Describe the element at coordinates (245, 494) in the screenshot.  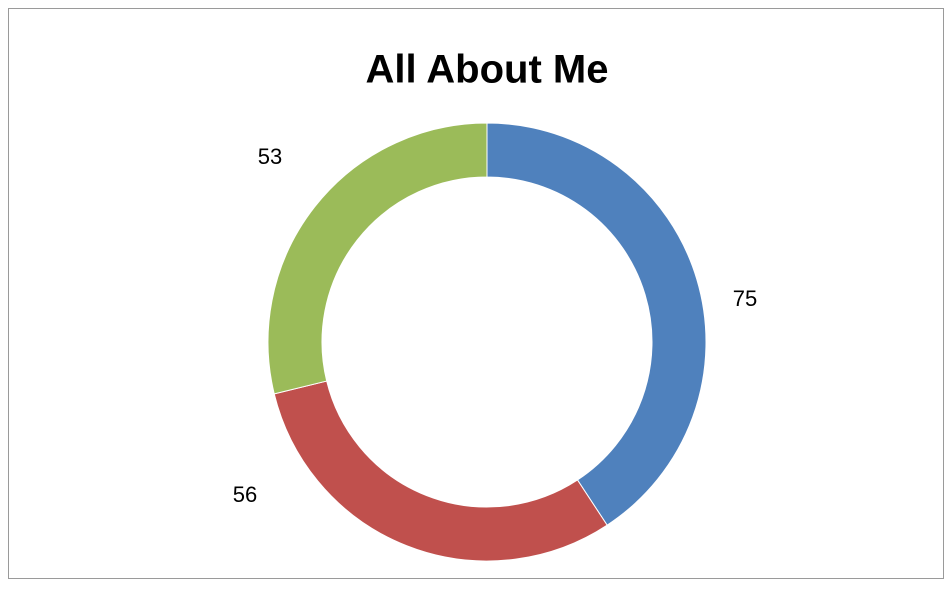
I see `data-label: 56` at that location.